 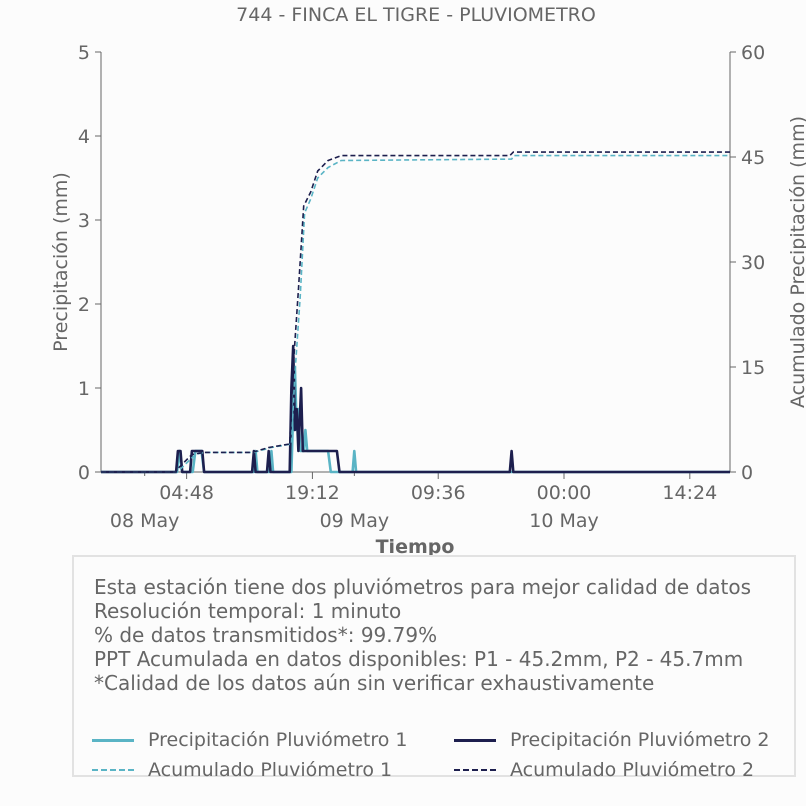 I want to click on x-date-label: 09 May, so click(x=355, y=521).